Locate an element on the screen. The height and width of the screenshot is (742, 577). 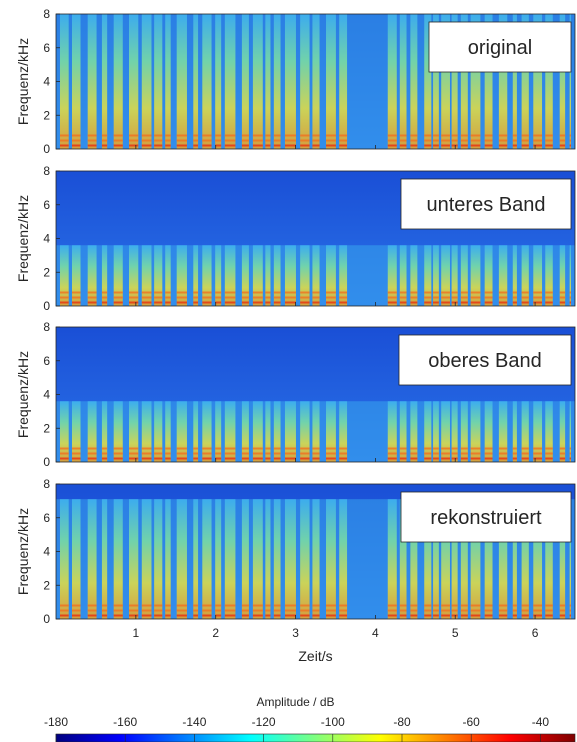
legend-label: rekonstruiert is located at coordinates (486, 518).